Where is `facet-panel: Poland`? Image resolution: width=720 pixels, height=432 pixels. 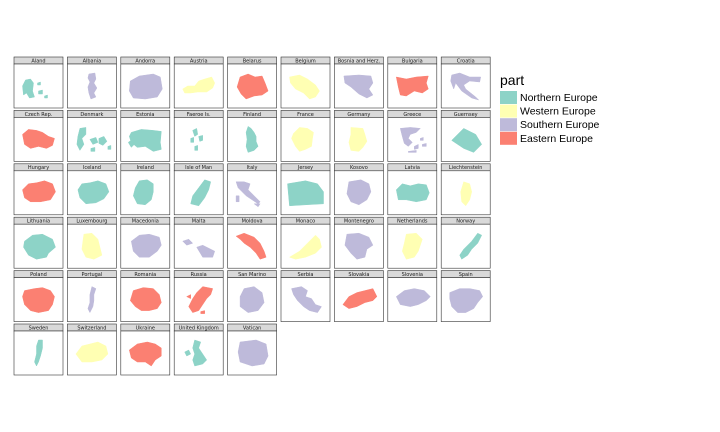 facet-panel: Poland is located at coordinates (38, 296).